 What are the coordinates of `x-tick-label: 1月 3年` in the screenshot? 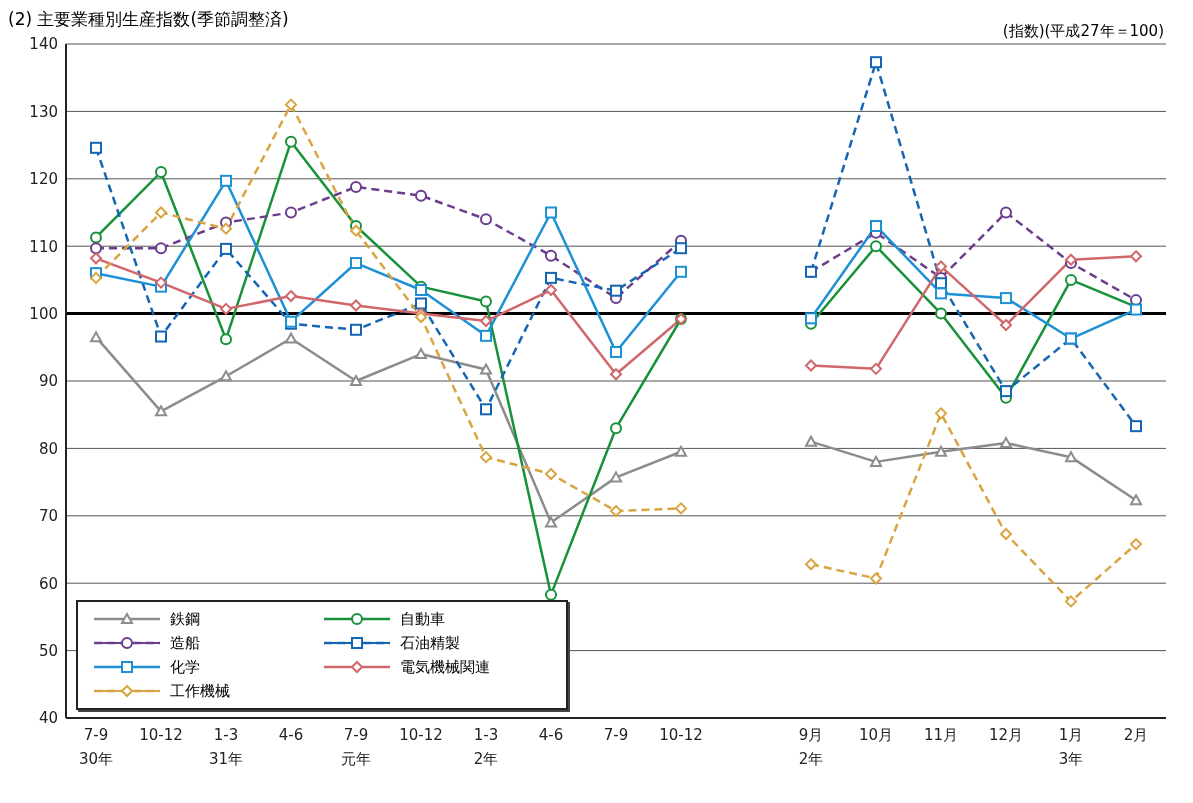 It's located at (1071, 747).